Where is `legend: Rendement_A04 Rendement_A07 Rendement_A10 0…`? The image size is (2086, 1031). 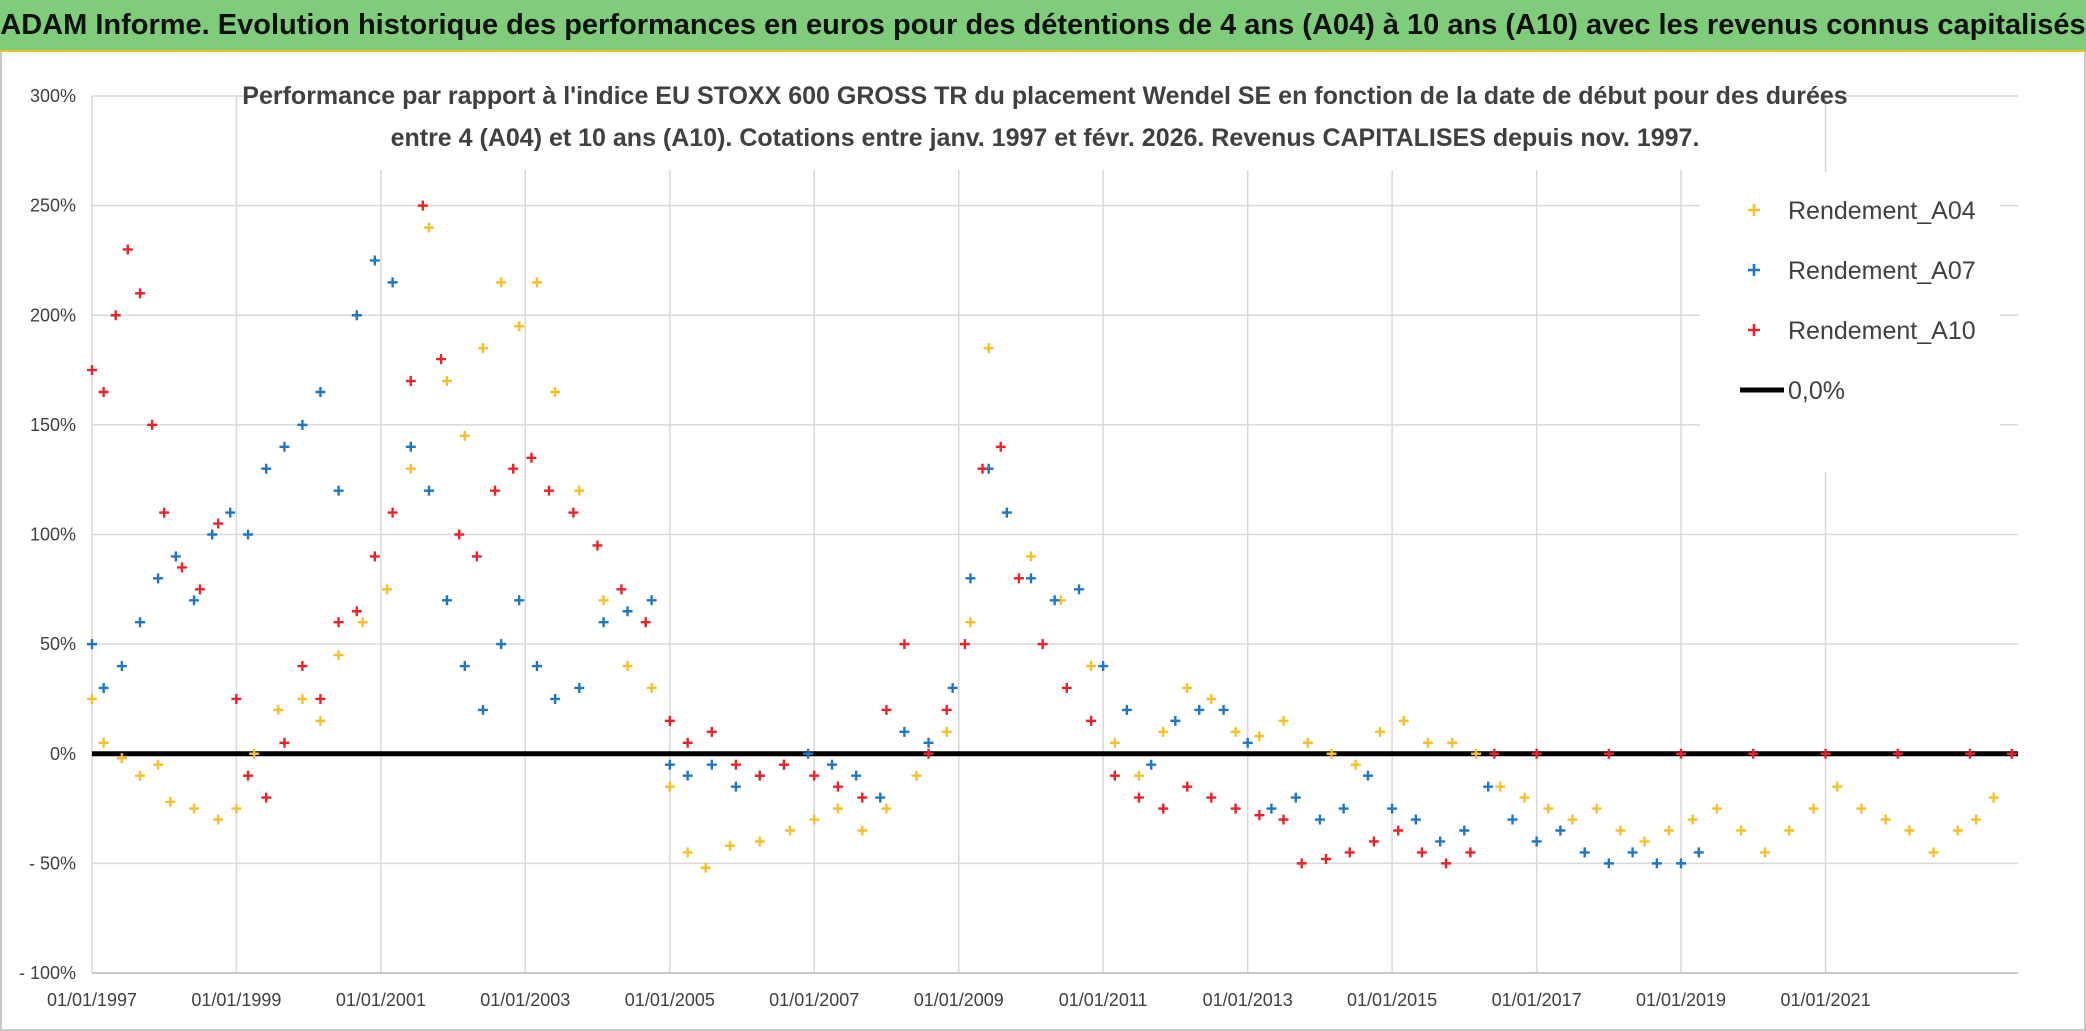
legend: Rendement_A04 Rendement_A07 Rendement_A10 0… is located at coordinates (1850, 322).